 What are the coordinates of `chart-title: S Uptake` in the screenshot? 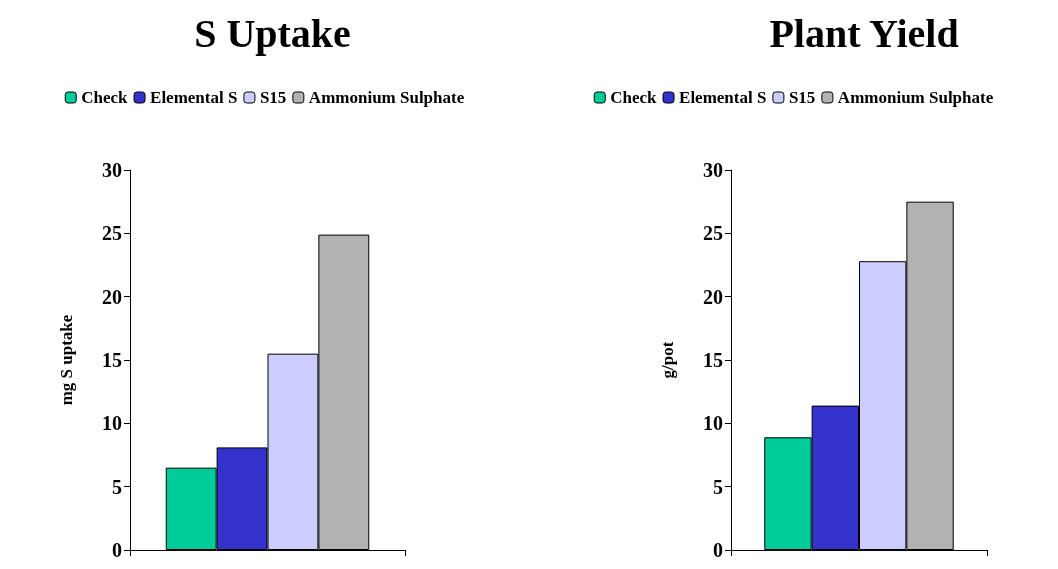 It's located at (272, 33).